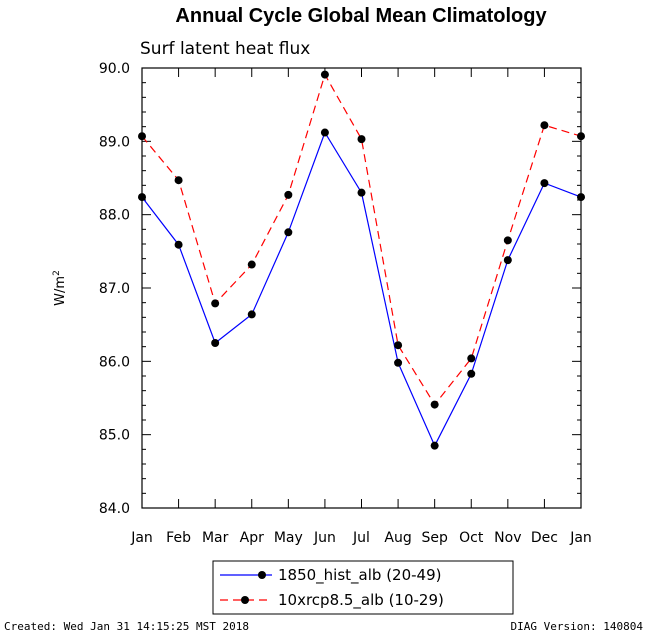 The height and width of the screenshot is (635, 647). I want to click on legend-label-series-1: 1850_hist_alb (20-49), so click(359, 575).